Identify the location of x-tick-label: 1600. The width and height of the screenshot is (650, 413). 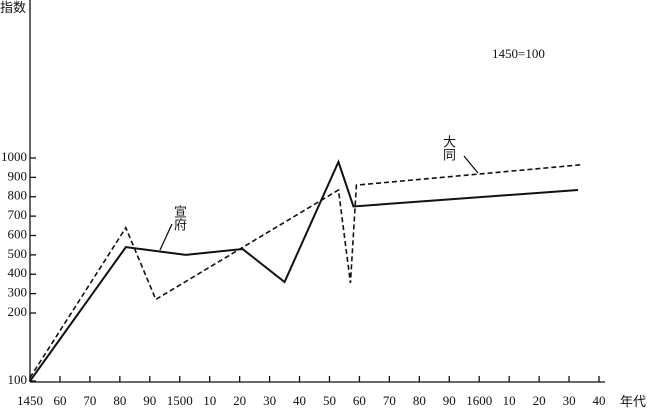
(479, 400).